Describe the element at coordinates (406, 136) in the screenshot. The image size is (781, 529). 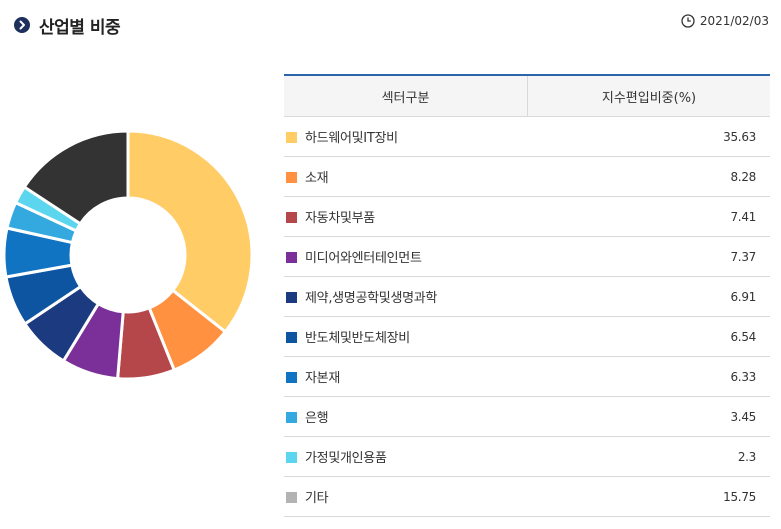
I see `sector-name-cell: 하드웨어및IT장비` at that location.